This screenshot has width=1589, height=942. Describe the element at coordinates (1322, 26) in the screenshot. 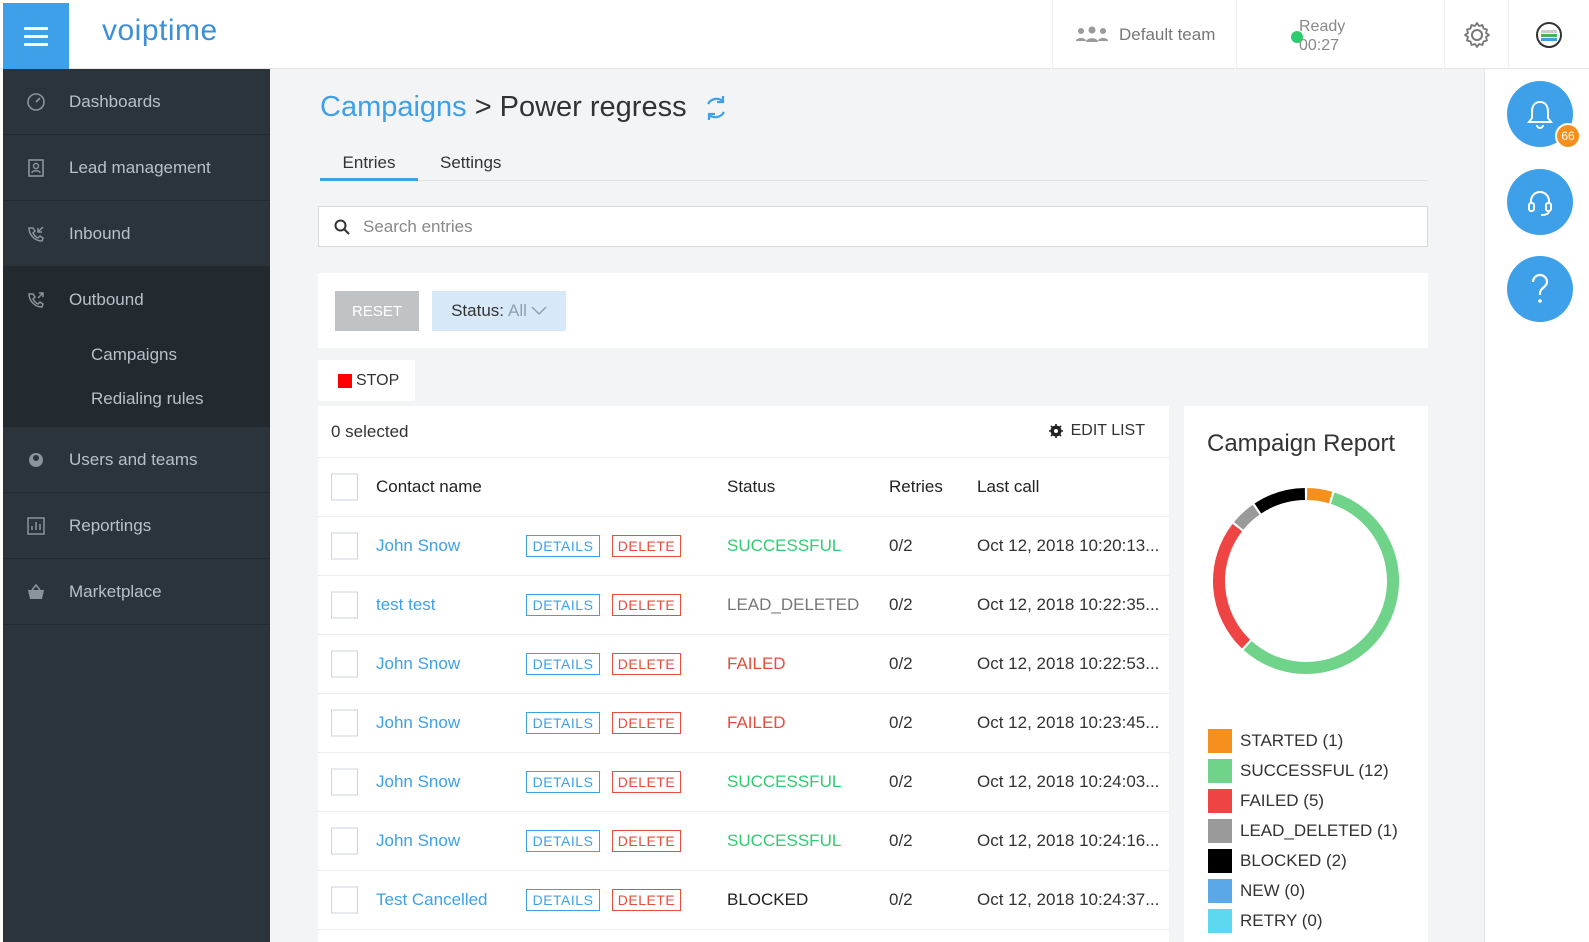

I see `status-text: Ready` at that location.